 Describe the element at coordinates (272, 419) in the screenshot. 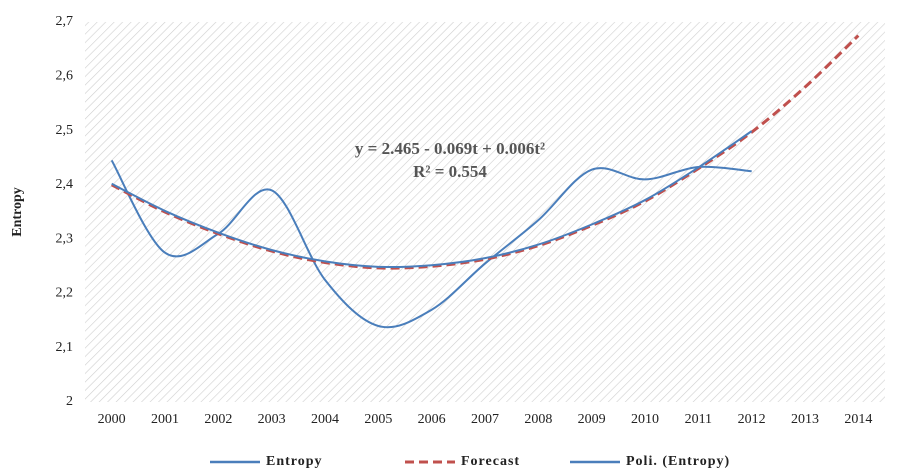

I see `x-tick-label: 2003` at that location.